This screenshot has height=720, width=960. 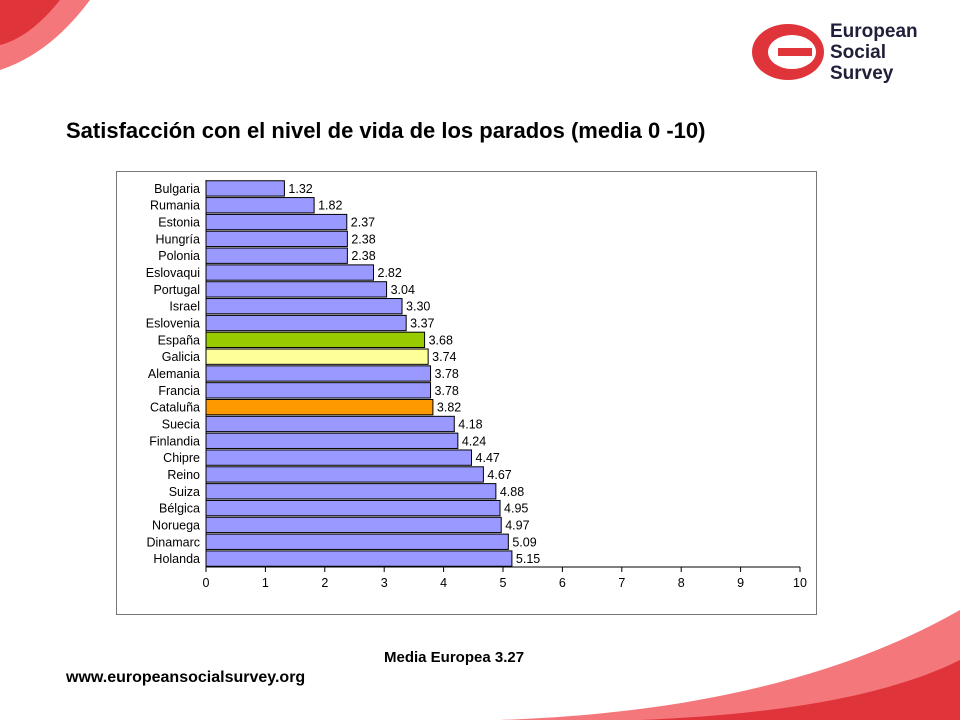 I want to click on ess-logo: European Social Survey, so click(x=848, y=53).